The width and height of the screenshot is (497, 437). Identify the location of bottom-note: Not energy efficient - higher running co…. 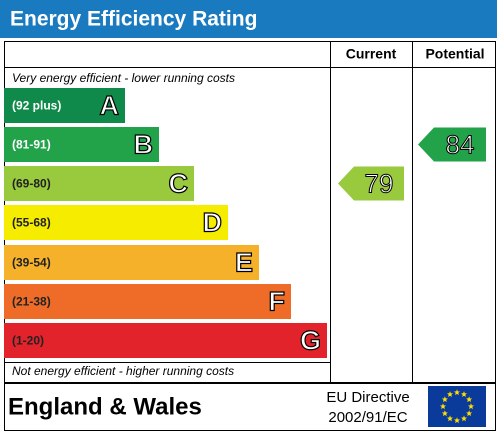
(123, 371).